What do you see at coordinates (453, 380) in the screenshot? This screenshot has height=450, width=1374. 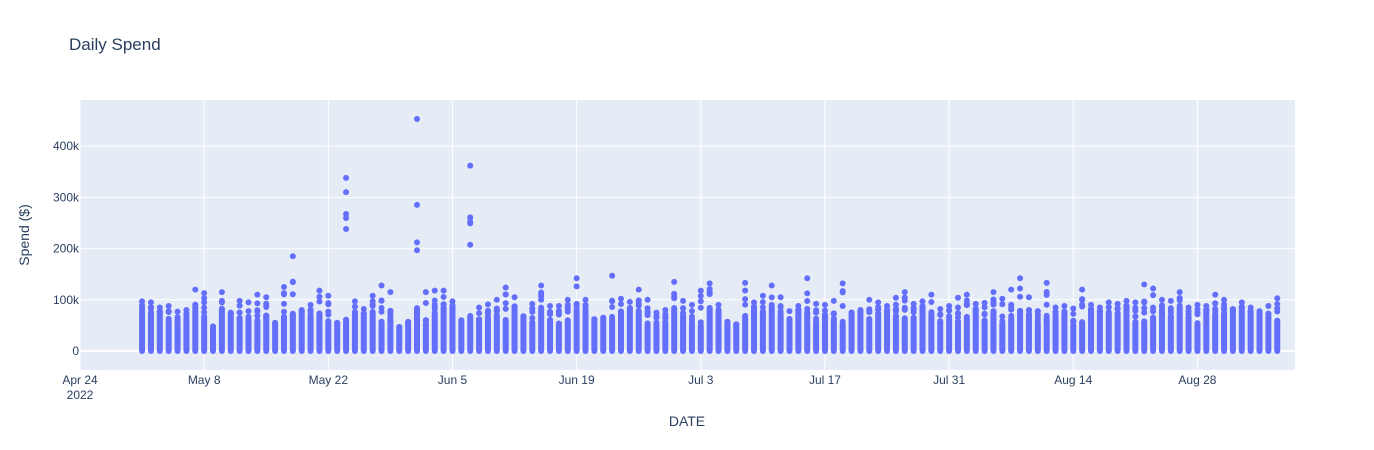 I see `x-tick-label: Jun 5` at bounding box center [453, 380].